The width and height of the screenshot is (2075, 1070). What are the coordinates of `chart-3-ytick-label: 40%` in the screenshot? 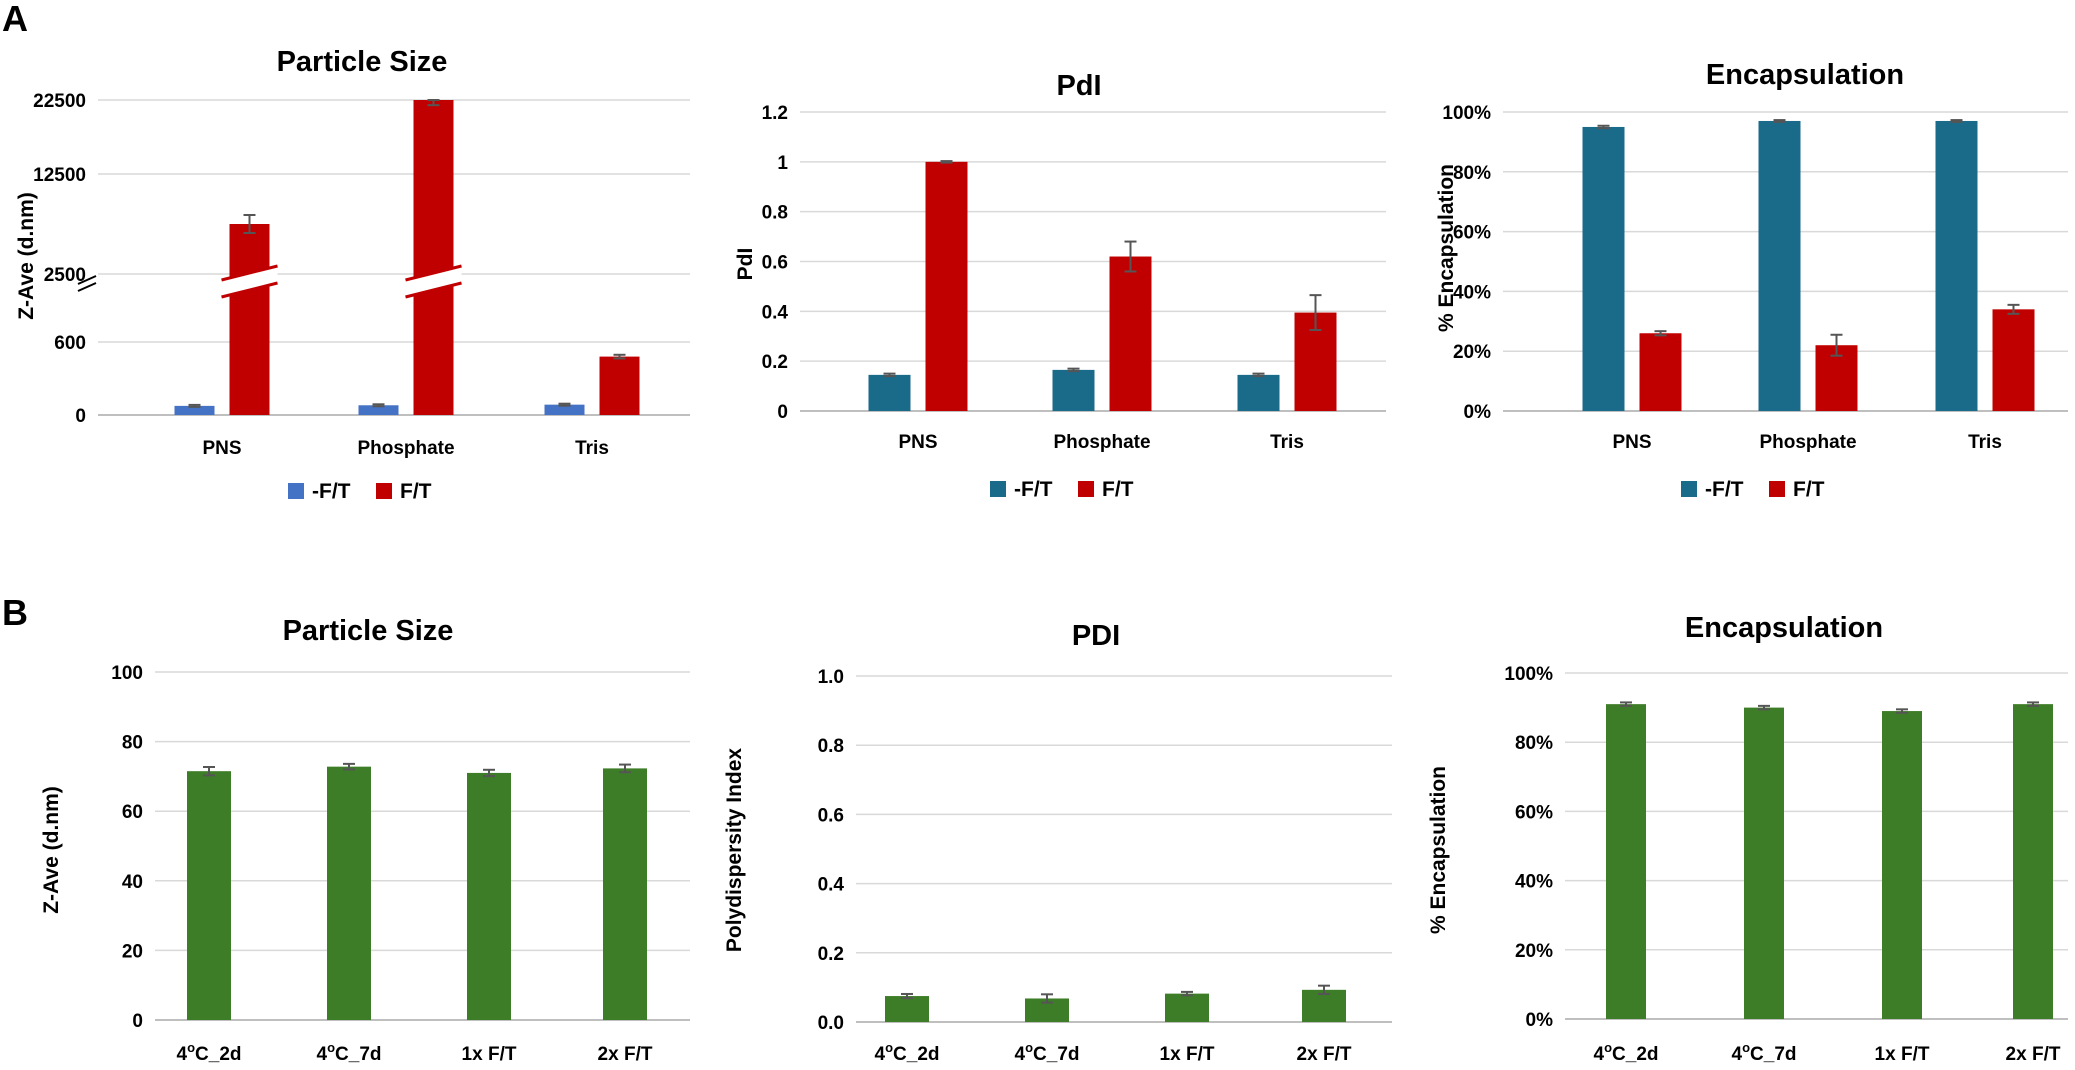 It's located at (1472, 292).